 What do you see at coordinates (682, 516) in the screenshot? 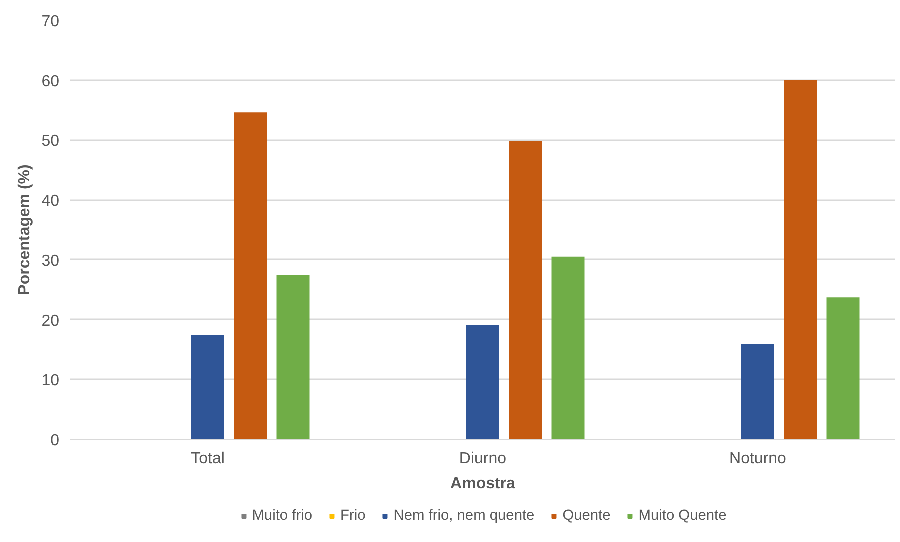
I see `legend-label: Muito Quente` at bounding box center [682, 516].